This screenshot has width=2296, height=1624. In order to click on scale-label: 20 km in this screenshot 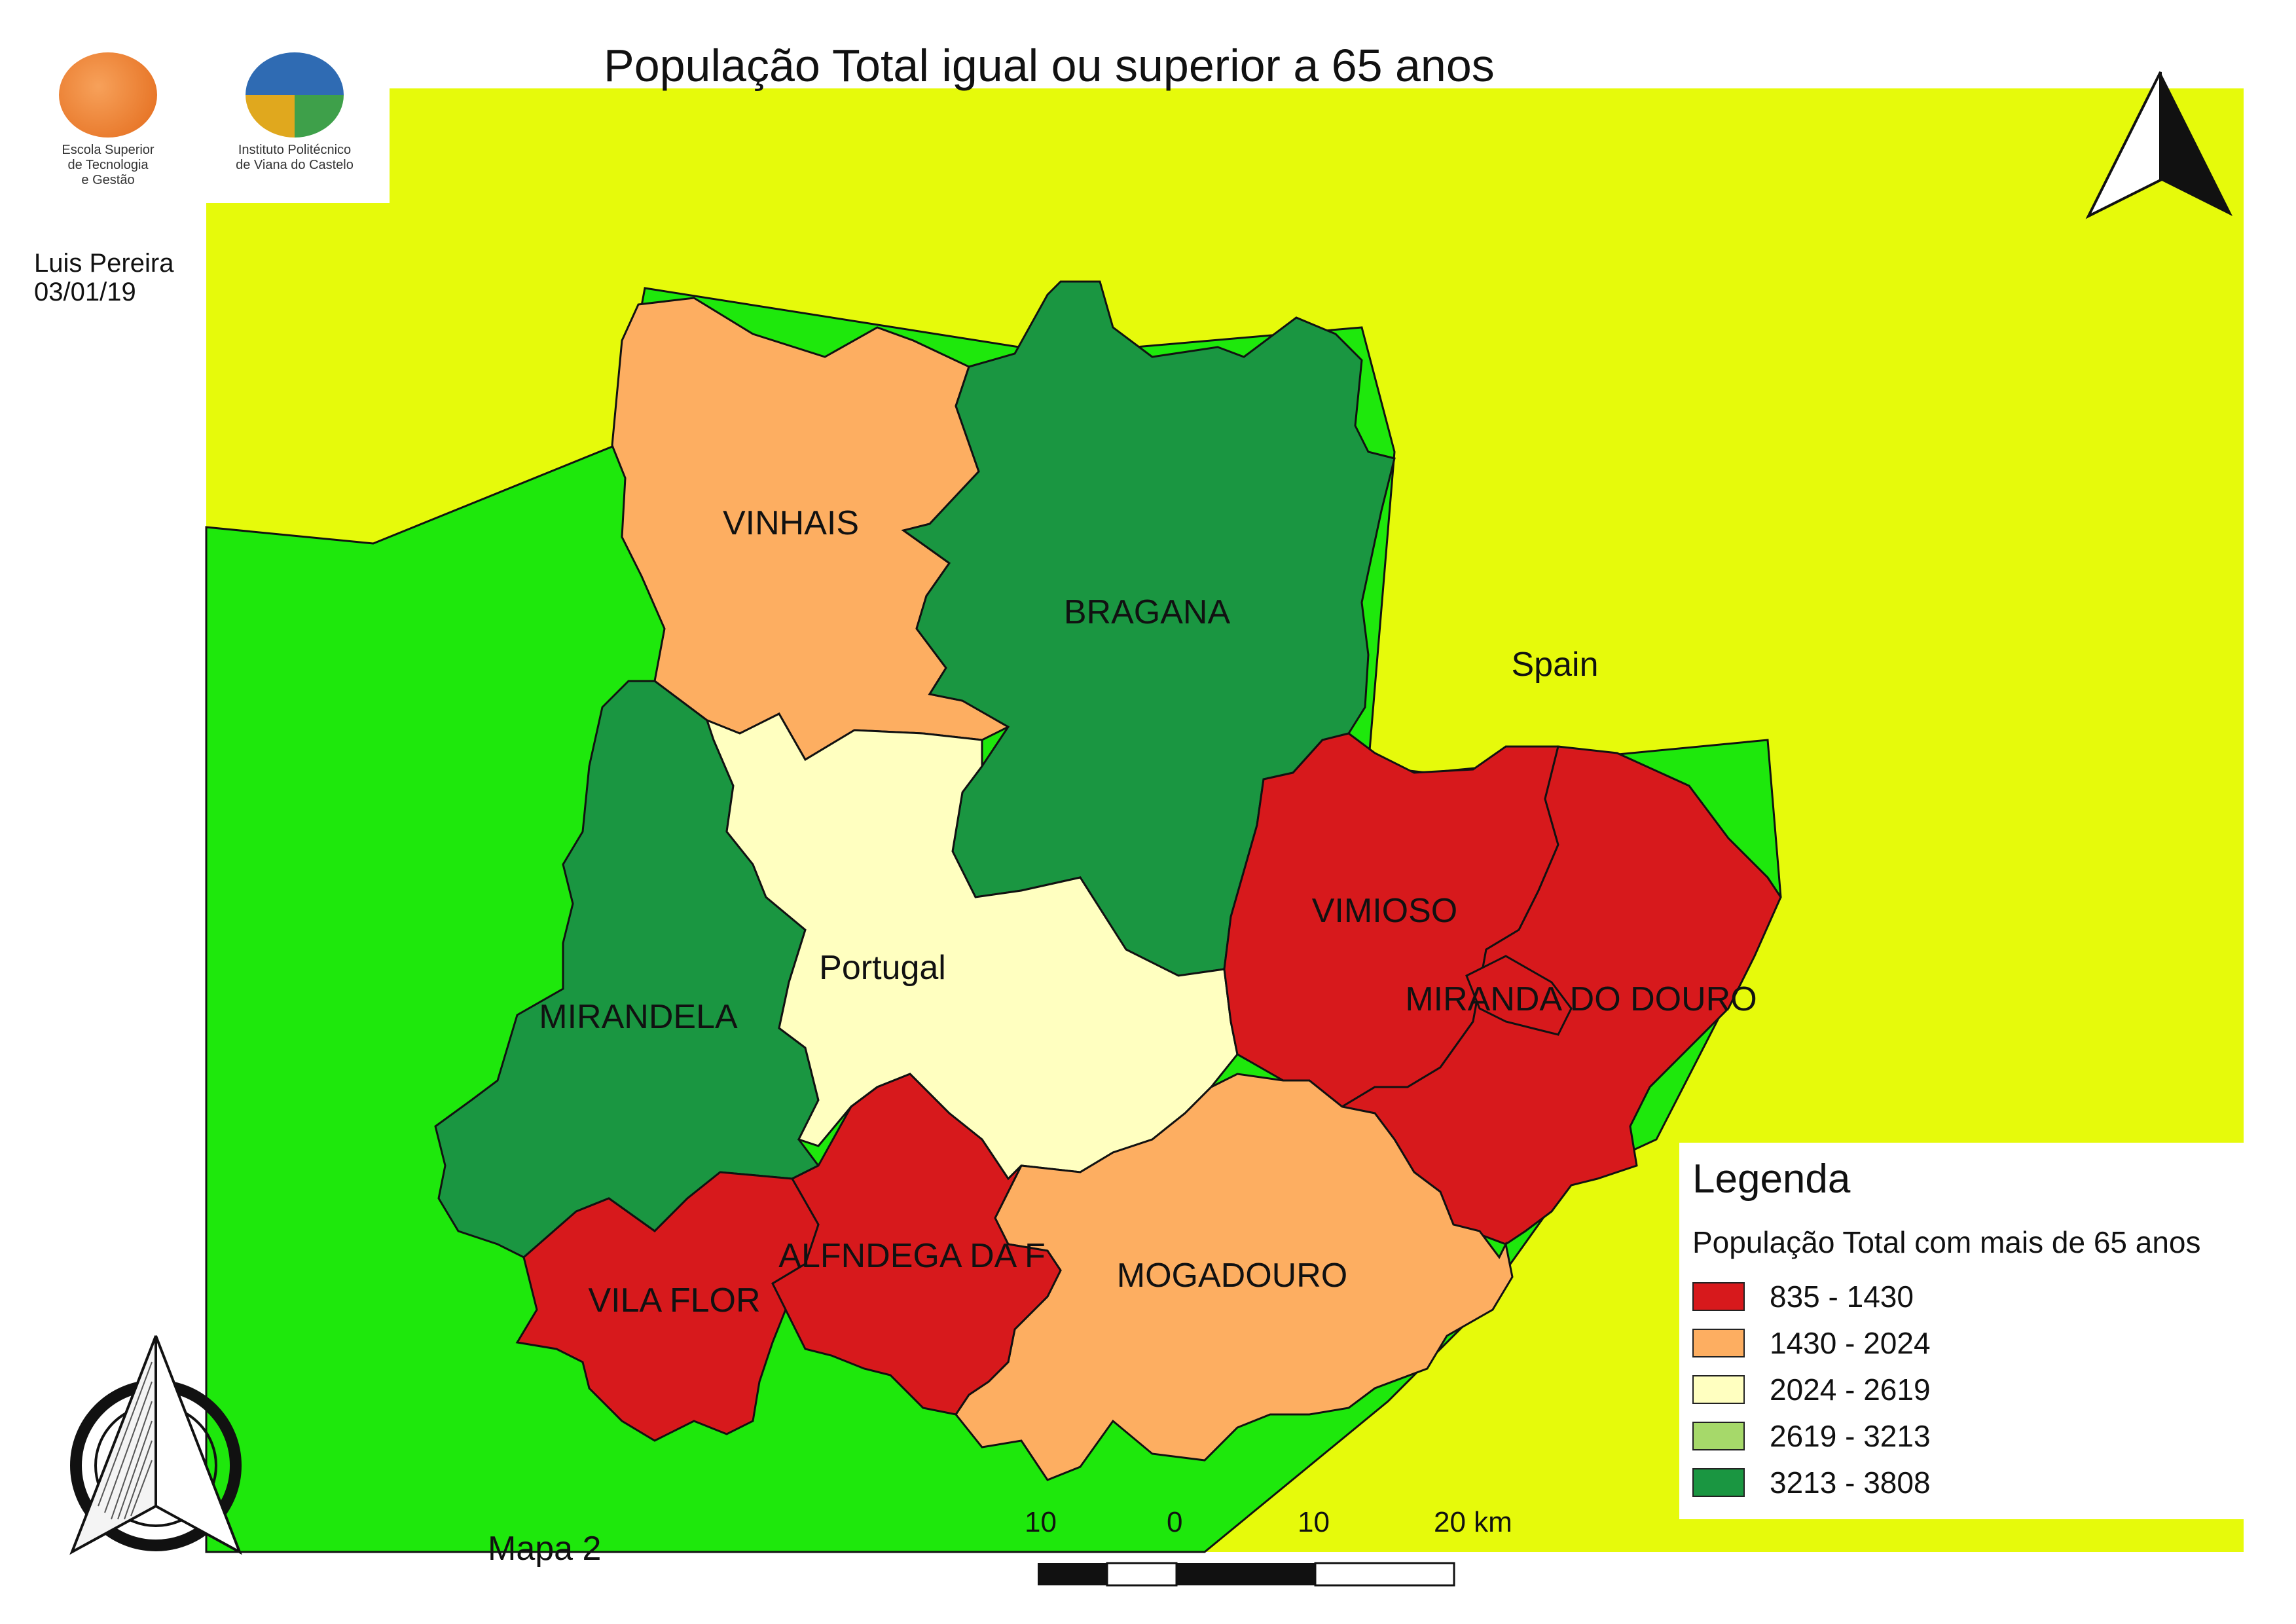, I will do `click(1473, 1522)`.